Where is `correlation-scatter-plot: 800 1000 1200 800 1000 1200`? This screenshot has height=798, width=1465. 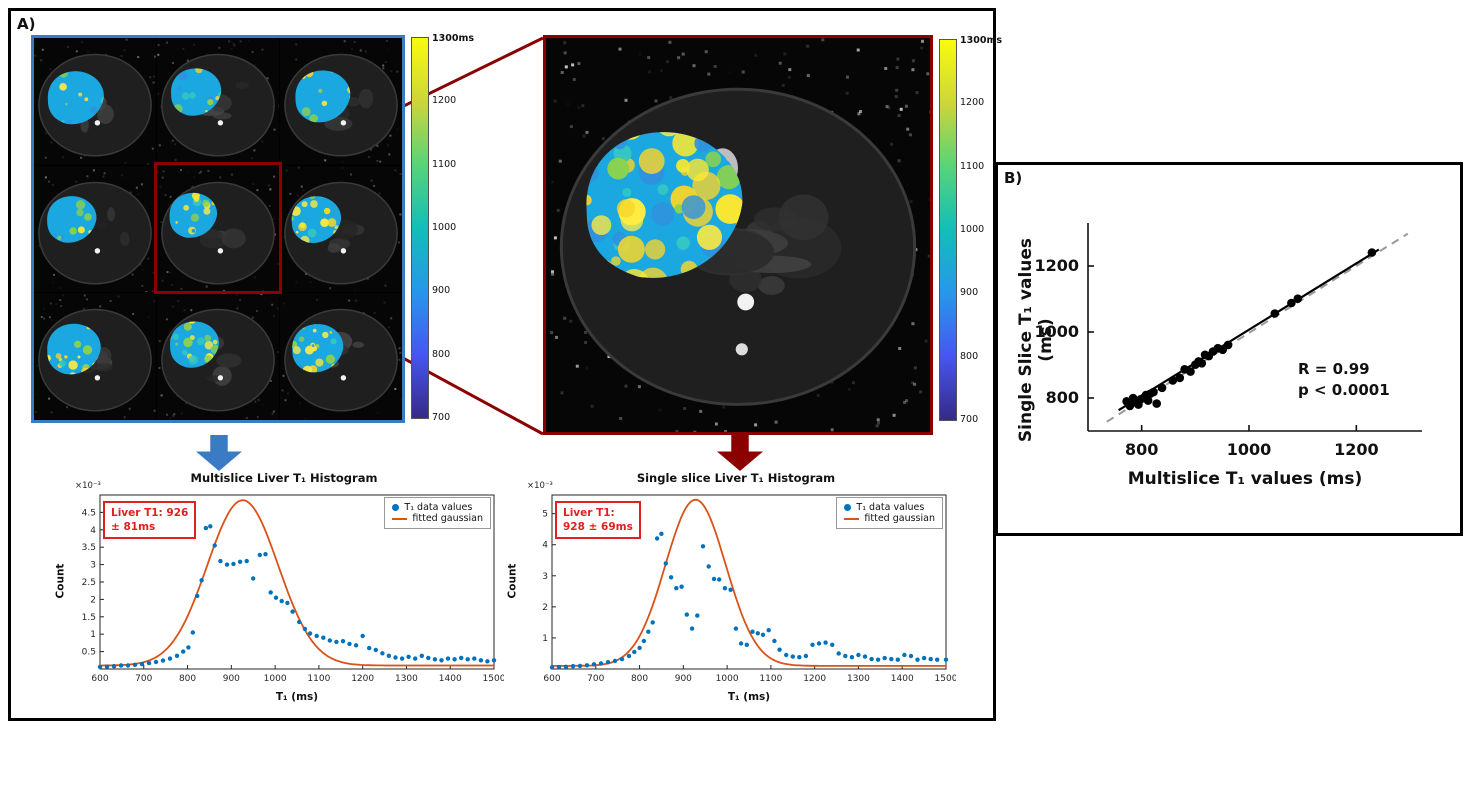 correlation-scatter-plot: 800 1000 1200 800 1000 1200 is located at coordinates (1228, 341).